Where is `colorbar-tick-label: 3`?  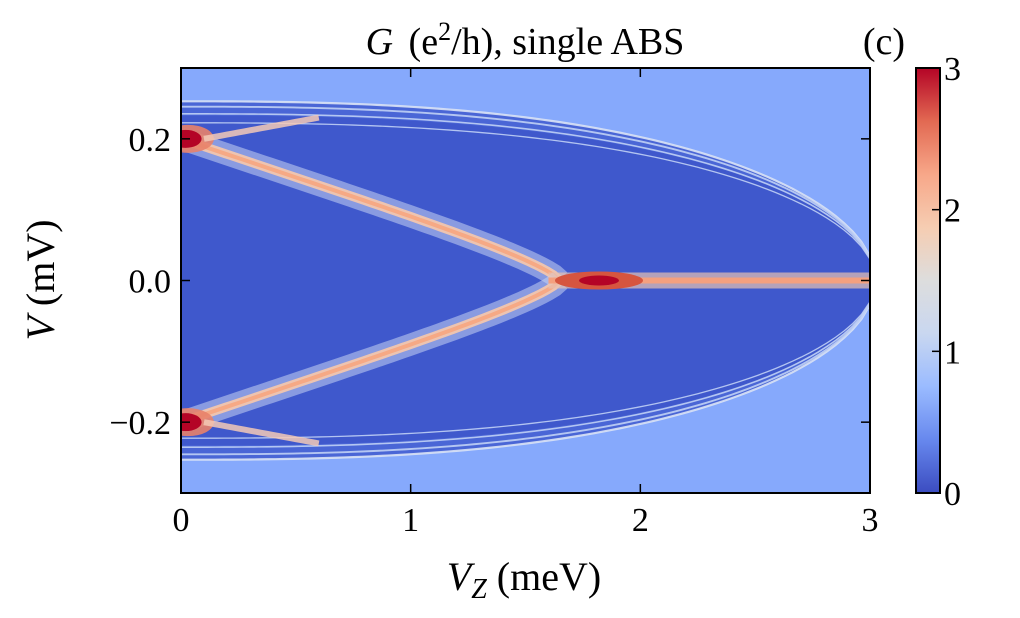 colorbar-tick-label: 3 is located at coordinates (952, 69).